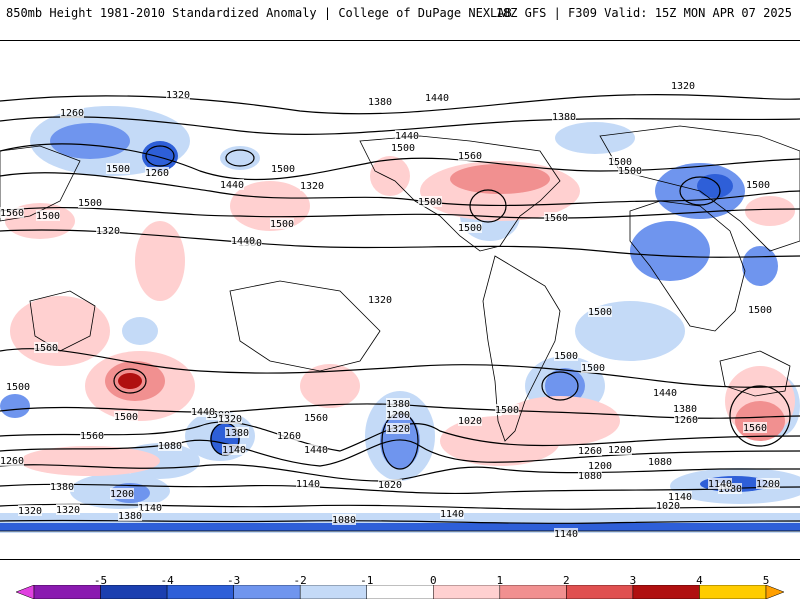  I want to click on colorbar-tick-label: 0, so click(433, 580).